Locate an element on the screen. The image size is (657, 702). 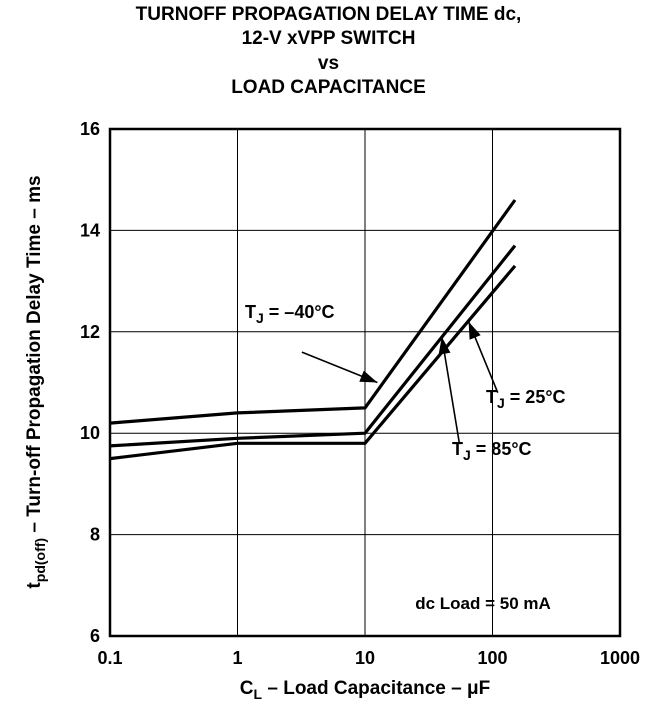
chart-title-line-1: TURNOFF PROPAGATION DELAY TIME dc, is located at coordinates (328, 14).